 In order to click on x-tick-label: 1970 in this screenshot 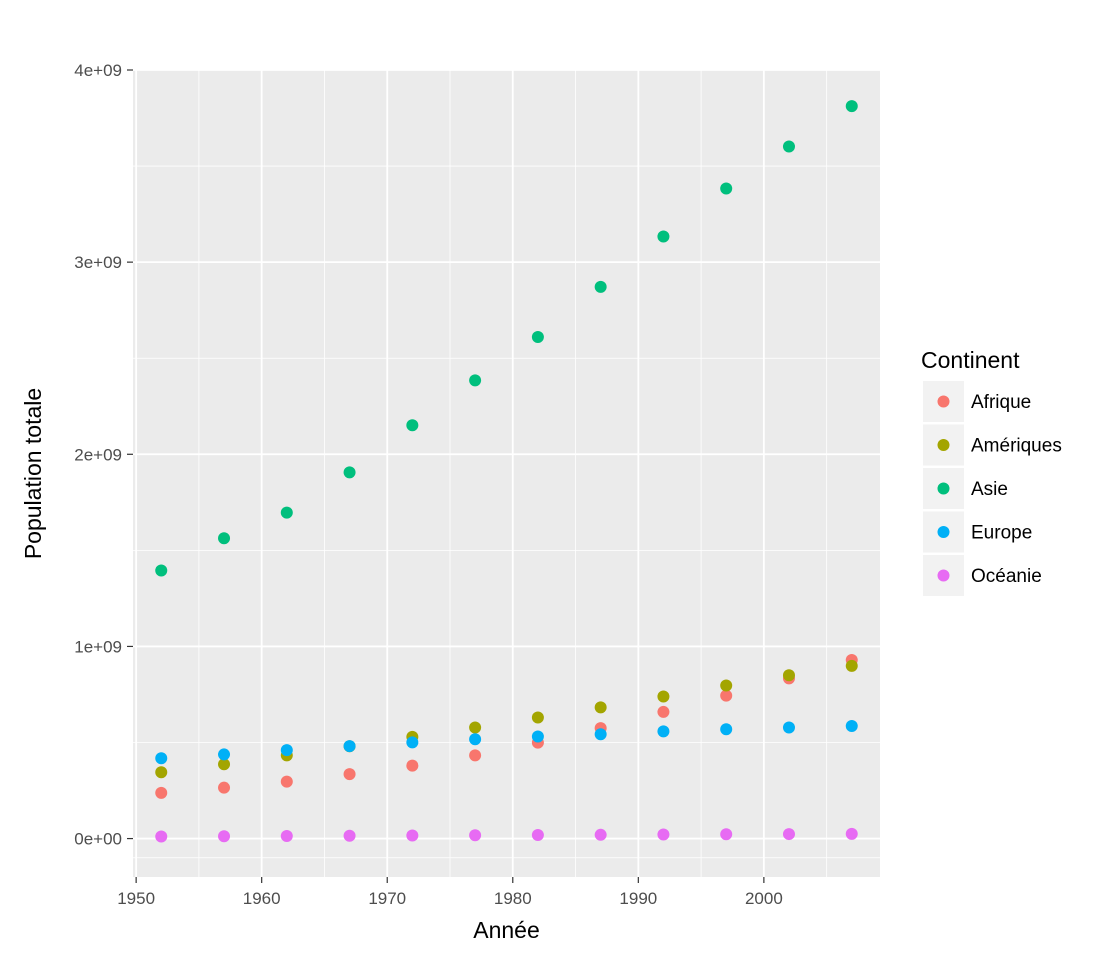, I will do `click(387, 898)`.